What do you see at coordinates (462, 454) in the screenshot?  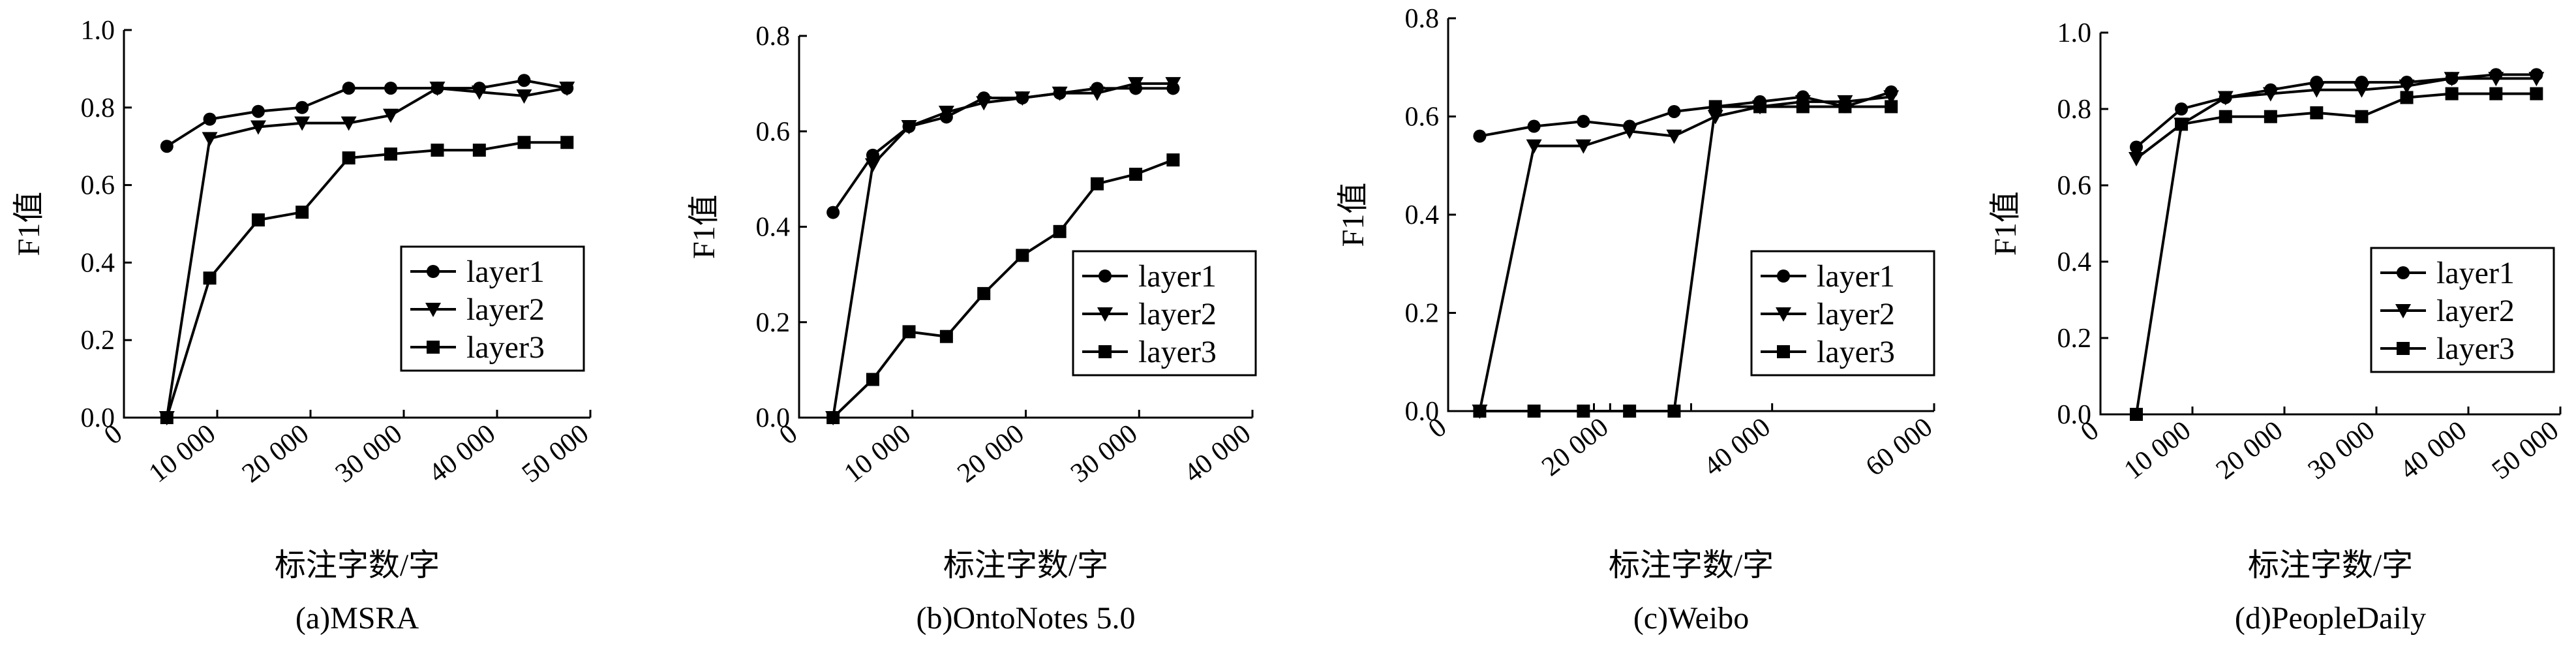 I see `x-tick-label: 40 000` at bounding box center [462, 454].